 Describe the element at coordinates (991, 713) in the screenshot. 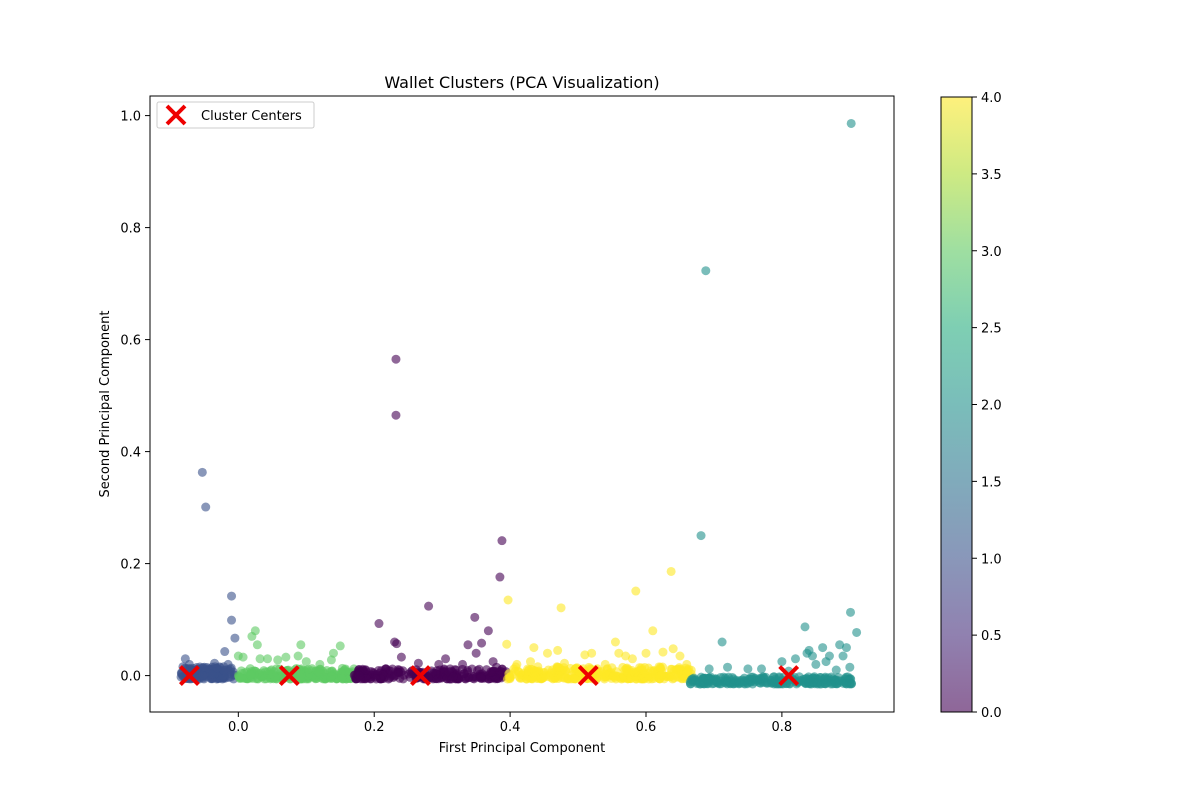

I see `colorbar-tick-label: 0.0` at that location.